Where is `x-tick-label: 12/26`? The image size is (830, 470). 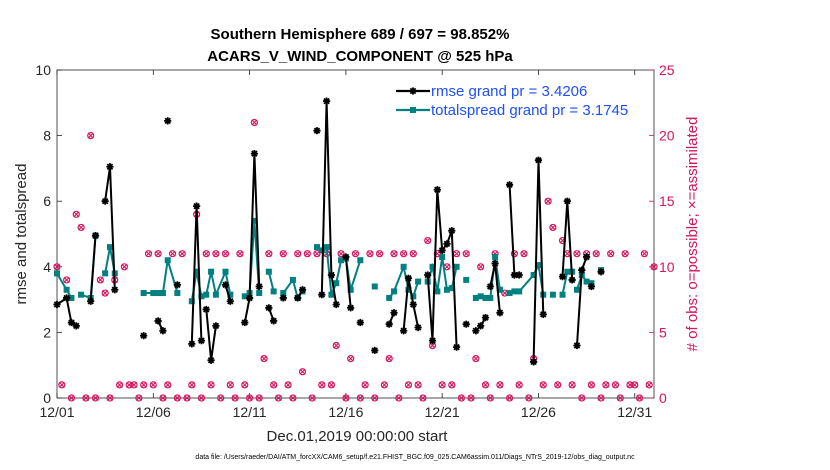 x-tick-label: 12/26 is located at coordinates (538, 412).